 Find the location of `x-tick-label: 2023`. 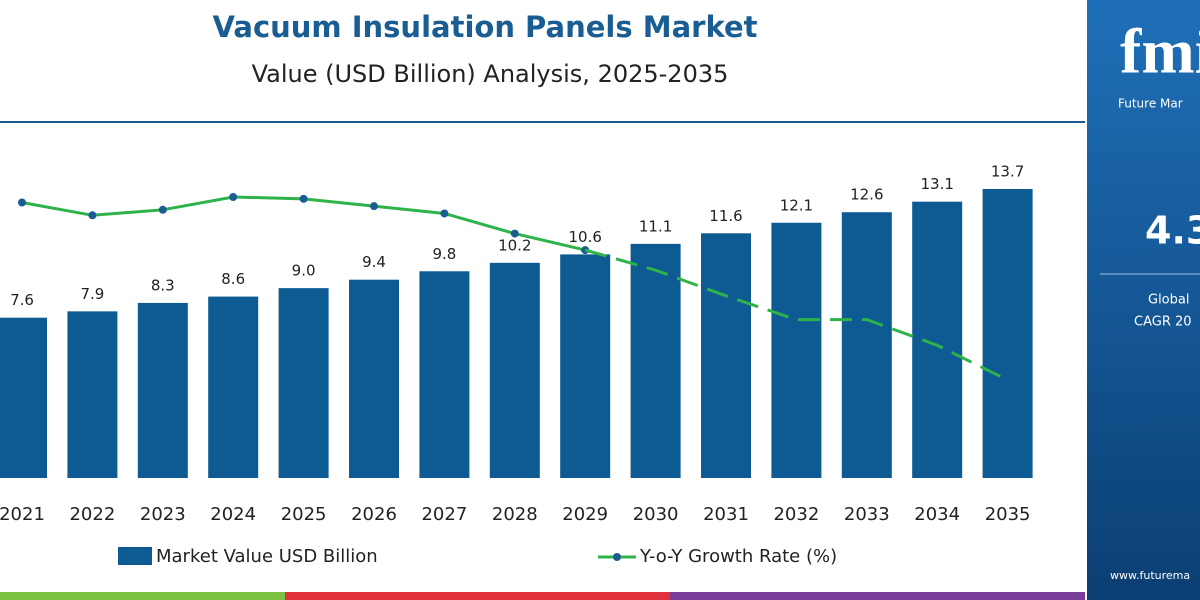

x-tick-label: 2023 is located at coordinates (163, 514).